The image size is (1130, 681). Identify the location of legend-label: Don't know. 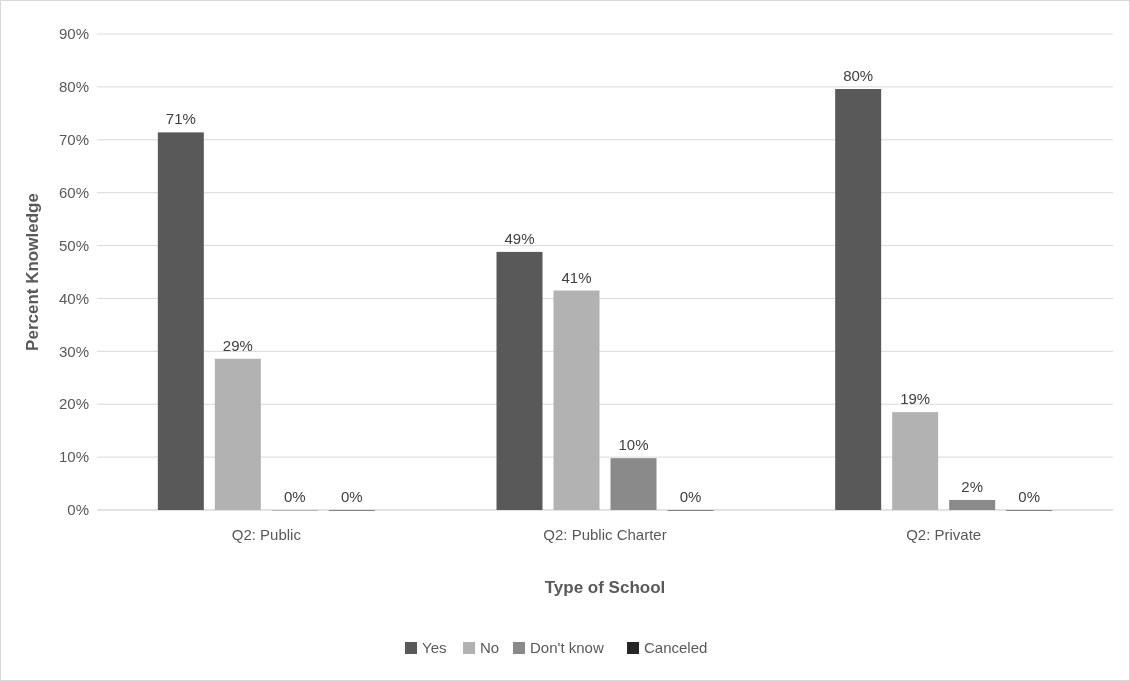
(567, 648).